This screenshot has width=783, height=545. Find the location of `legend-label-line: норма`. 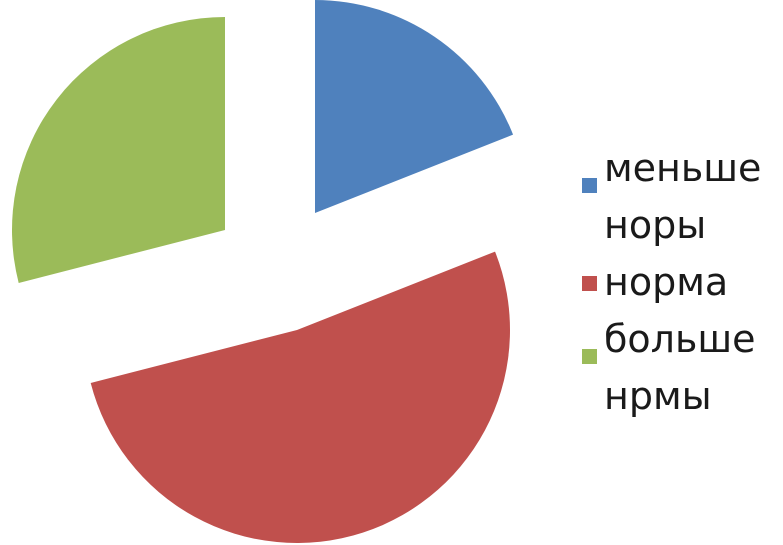

legend-label-line: норма is located at coordinates (666, 282).